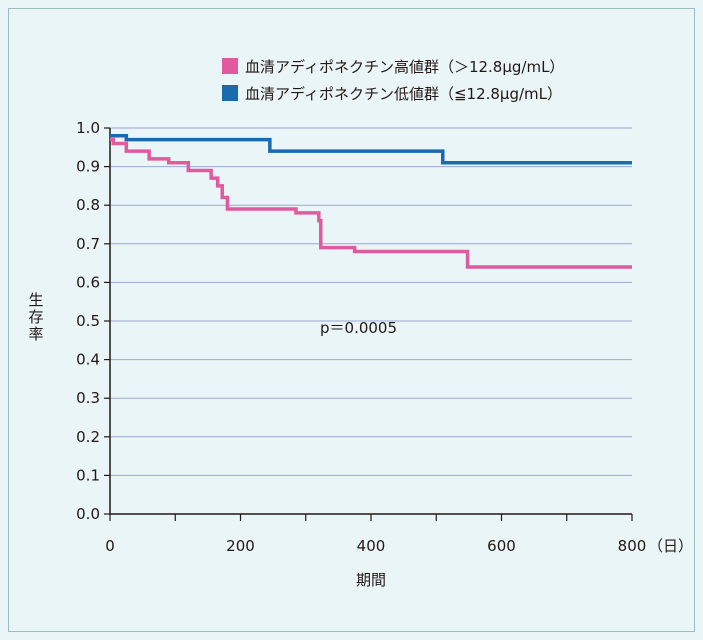 Image resolution: width=703 pixels, height=640 pixels. What do you see at coordinates (88, 475) in the screenshot?
I see `y-tick-label: 0.1` at bounding box center [88, 475].